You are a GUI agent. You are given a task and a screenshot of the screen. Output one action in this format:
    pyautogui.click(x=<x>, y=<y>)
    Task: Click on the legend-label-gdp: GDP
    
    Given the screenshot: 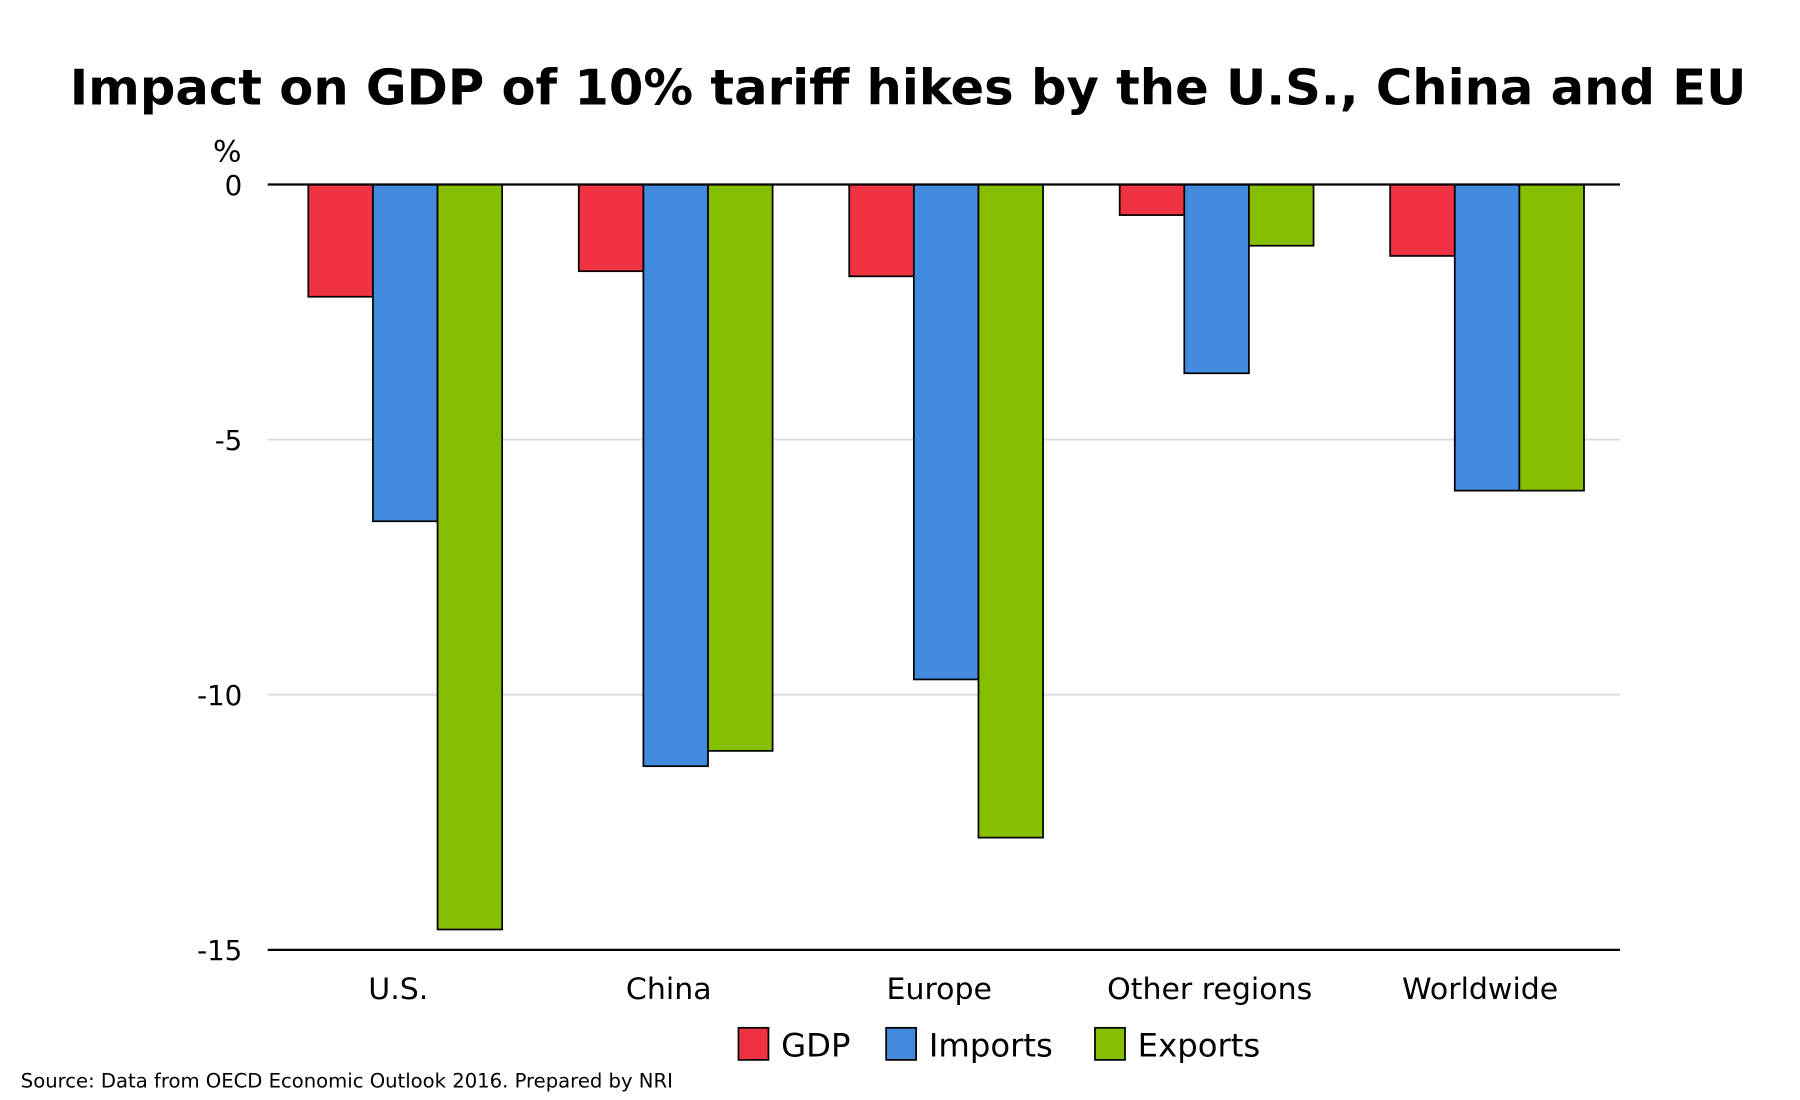 What is the action you would take?
    pyautogui.click(x=815, y=1046)
    